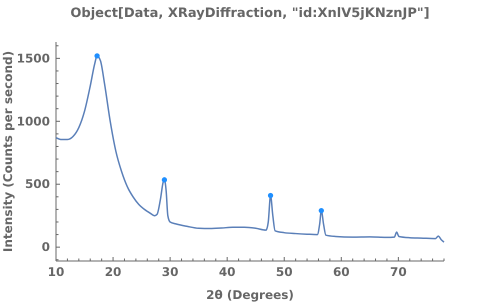 The width and height of the screenshot is (500, 303). I want to click on x-tick-label: 40, so click(227, 272).